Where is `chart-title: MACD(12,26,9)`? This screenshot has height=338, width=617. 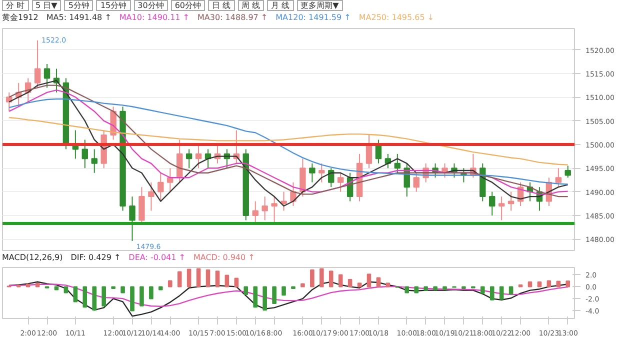
chart-title: MACD(12,26,9) is located at coordinates (32, 257).